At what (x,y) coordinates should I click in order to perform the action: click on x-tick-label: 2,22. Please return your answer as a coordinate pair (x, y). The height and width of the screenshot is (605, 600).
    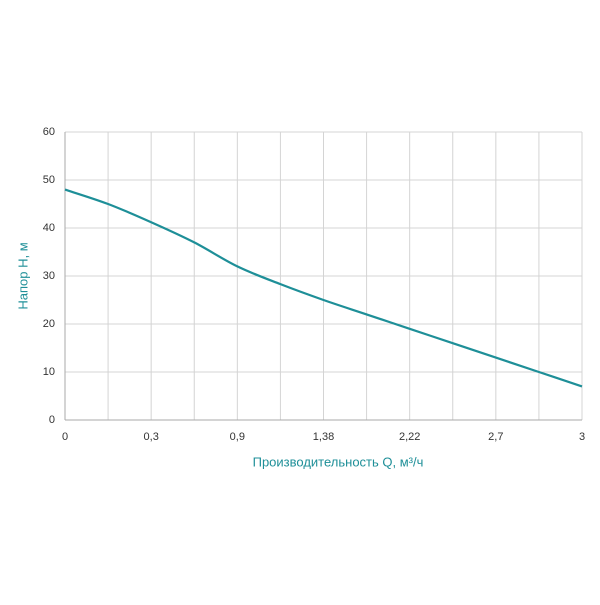
    Looking at the image, I should click on (409, 437).